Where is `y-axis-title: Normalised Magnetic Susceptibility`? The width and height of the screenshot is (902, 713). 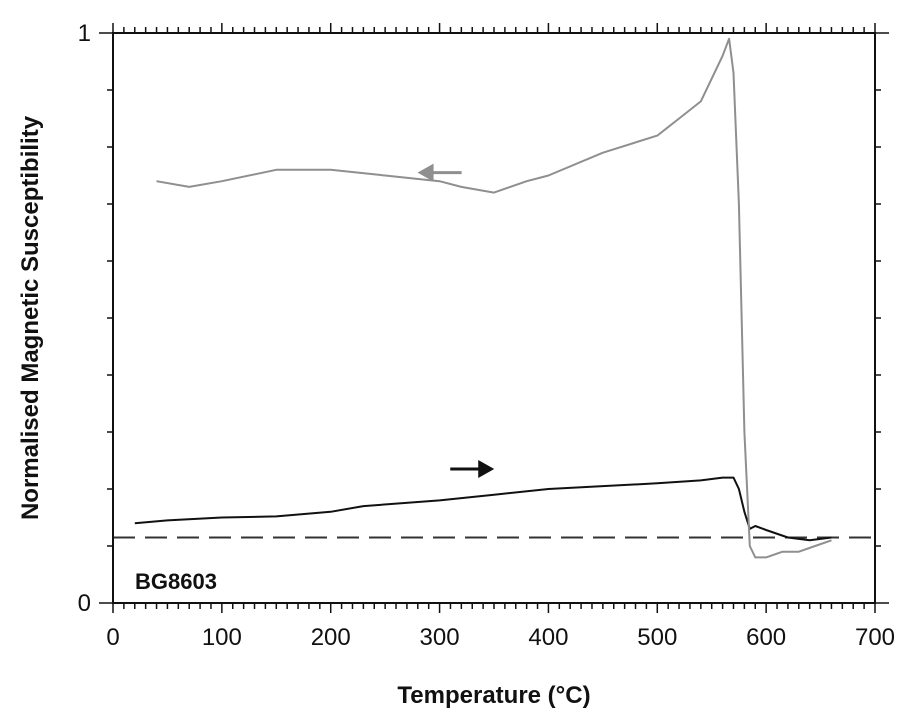 y-axis-title: Normalised Magnetic Susceptibility is located at coordinates (30, 317).